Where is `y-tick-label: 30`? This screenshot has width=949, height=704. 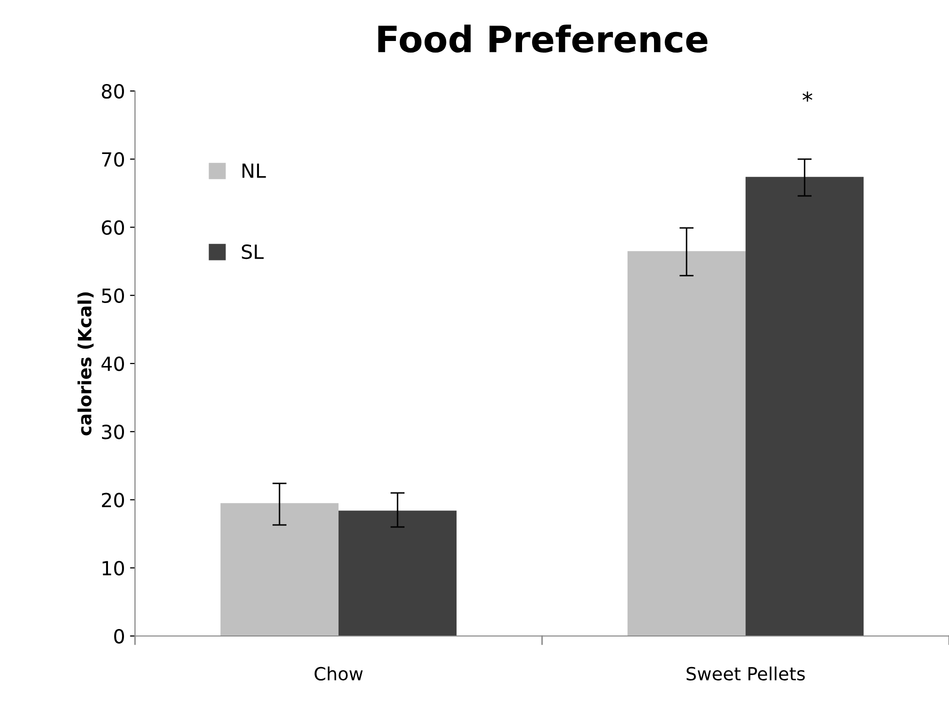 y-tick-label: 30 is located at coordinates (113, 432).